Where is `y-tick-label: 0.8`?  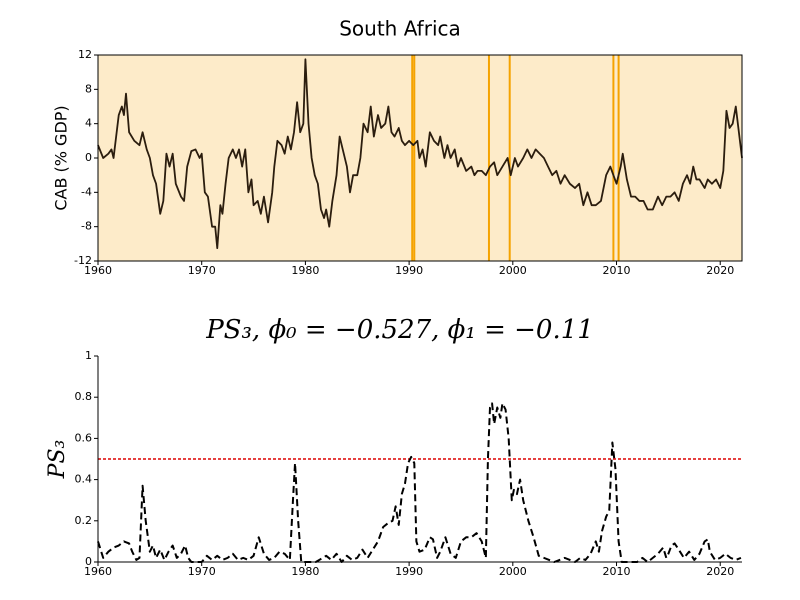 y-tick-label: 0.8 is located at coordinates (84, 396).